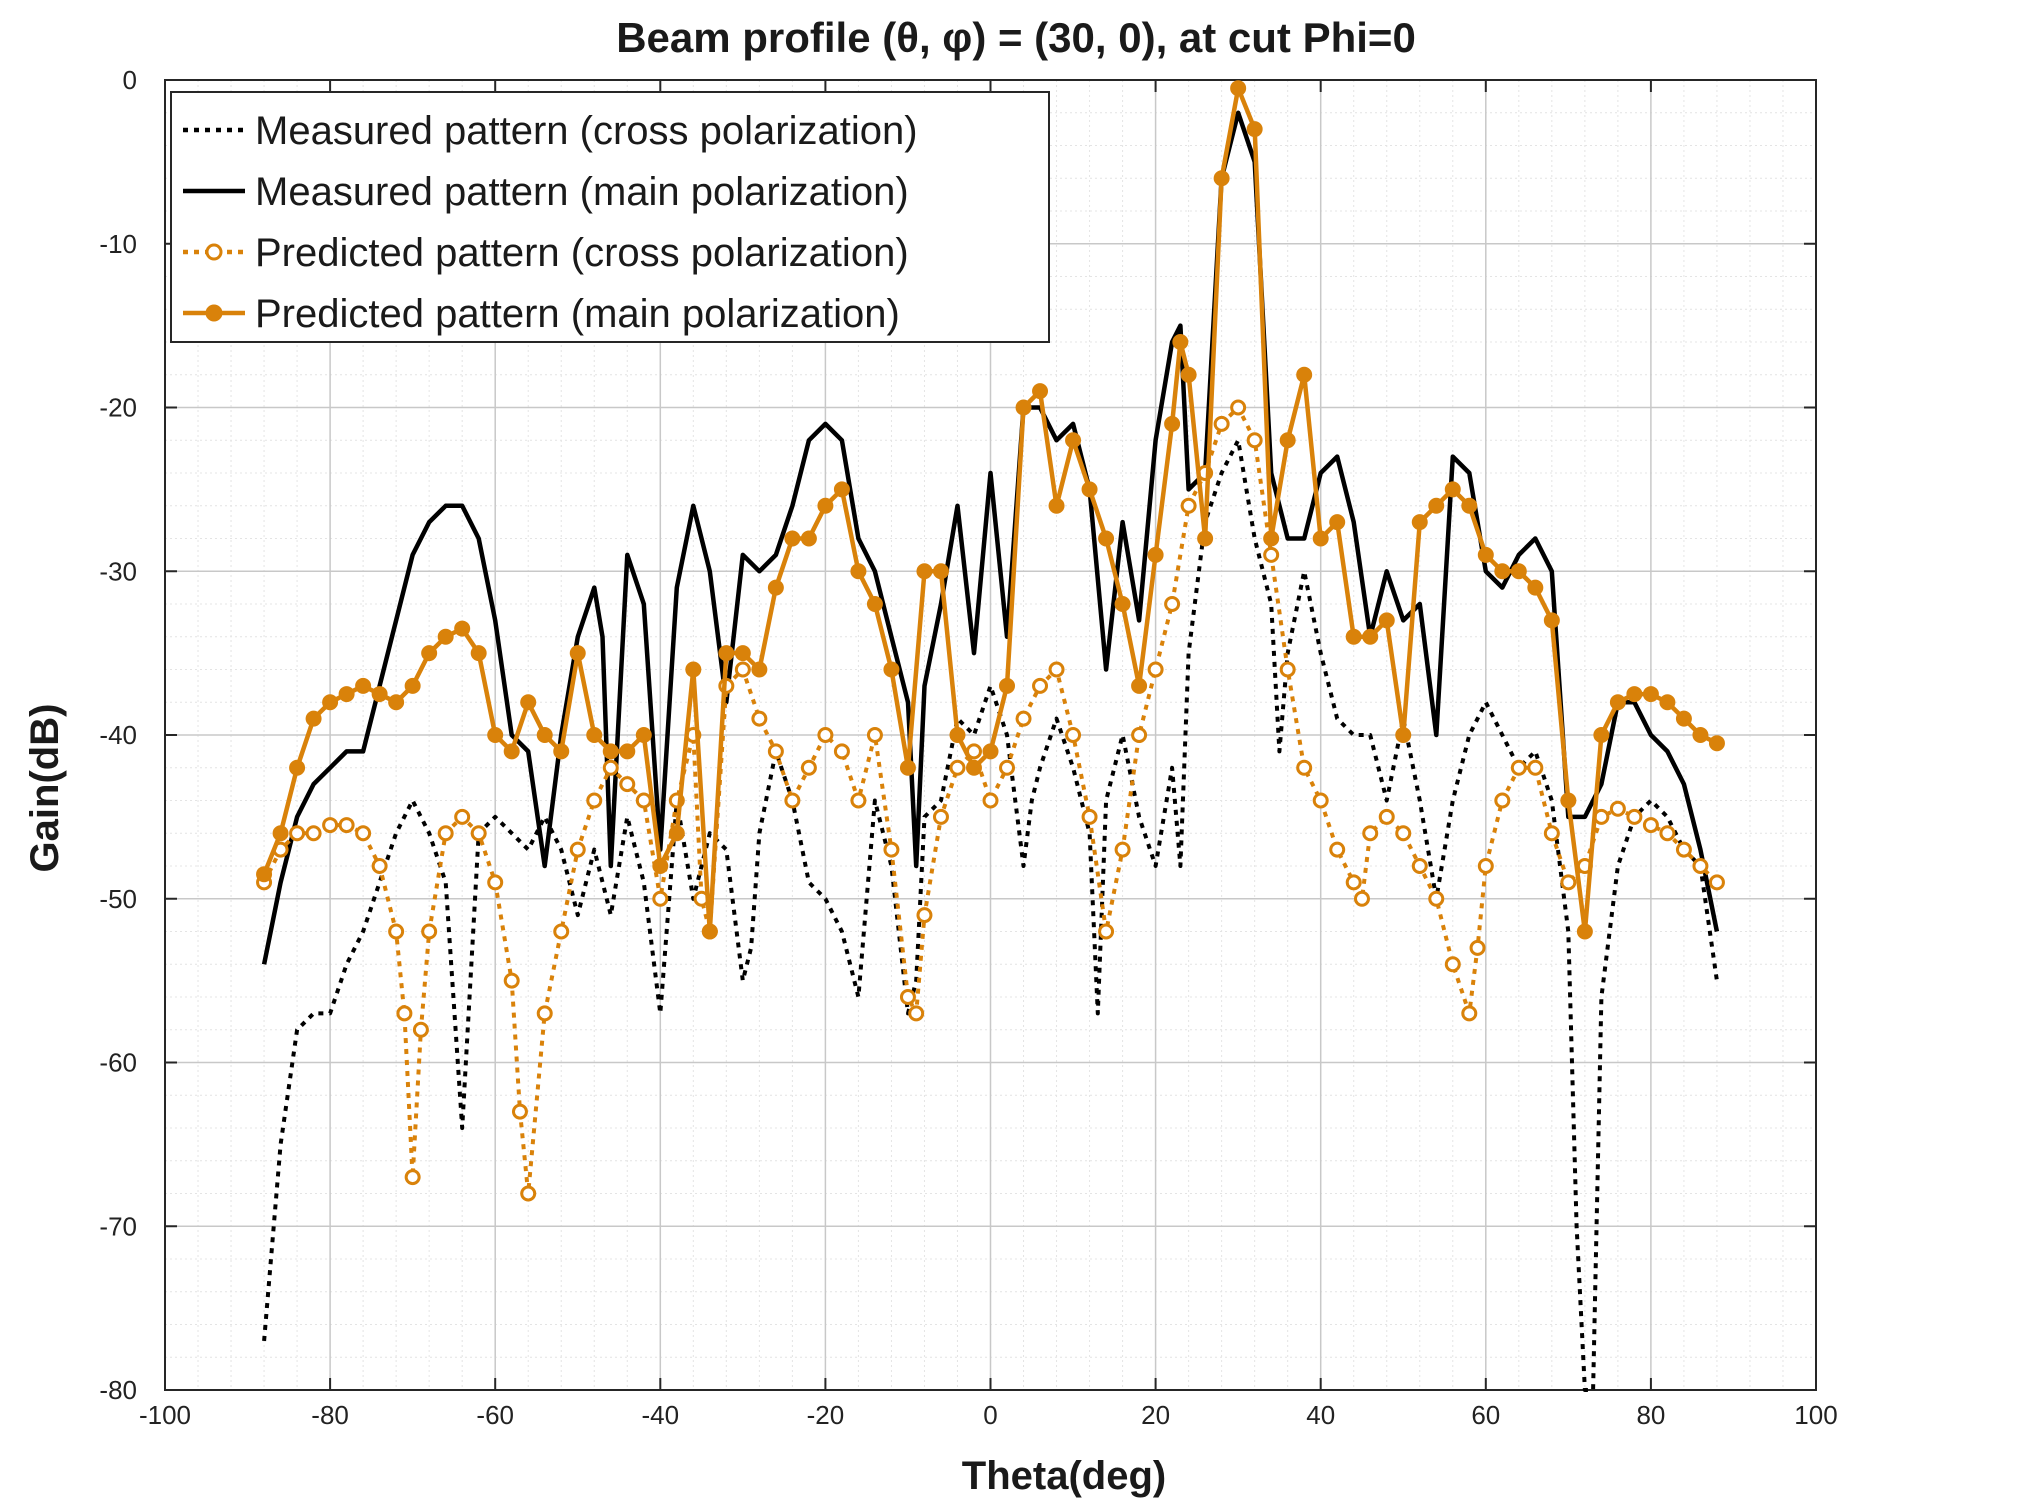 The height and width of the screenshot is (1509, 2017). Describe the element at coordinates (118, 571) in the screenshot. I see `y-tick-label: -30` at that location.